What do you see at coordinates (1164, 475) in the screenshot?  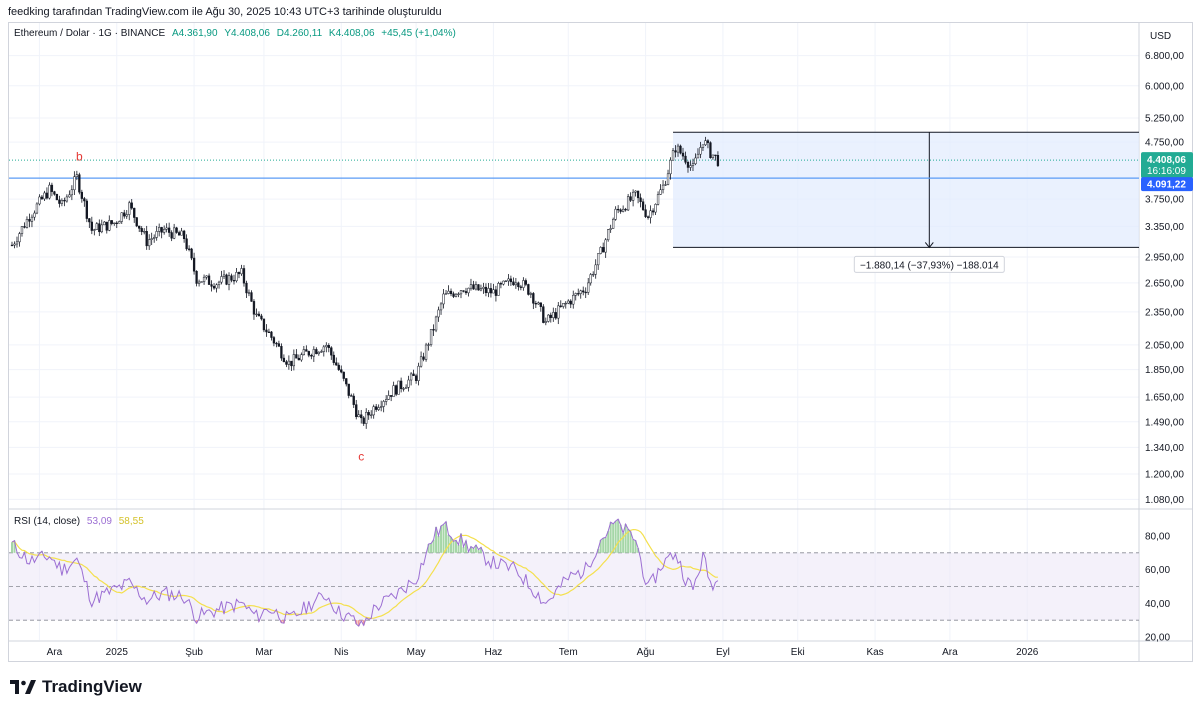 I see `price-tick-label: 1.200,00` at bounding box center [1164, 475].